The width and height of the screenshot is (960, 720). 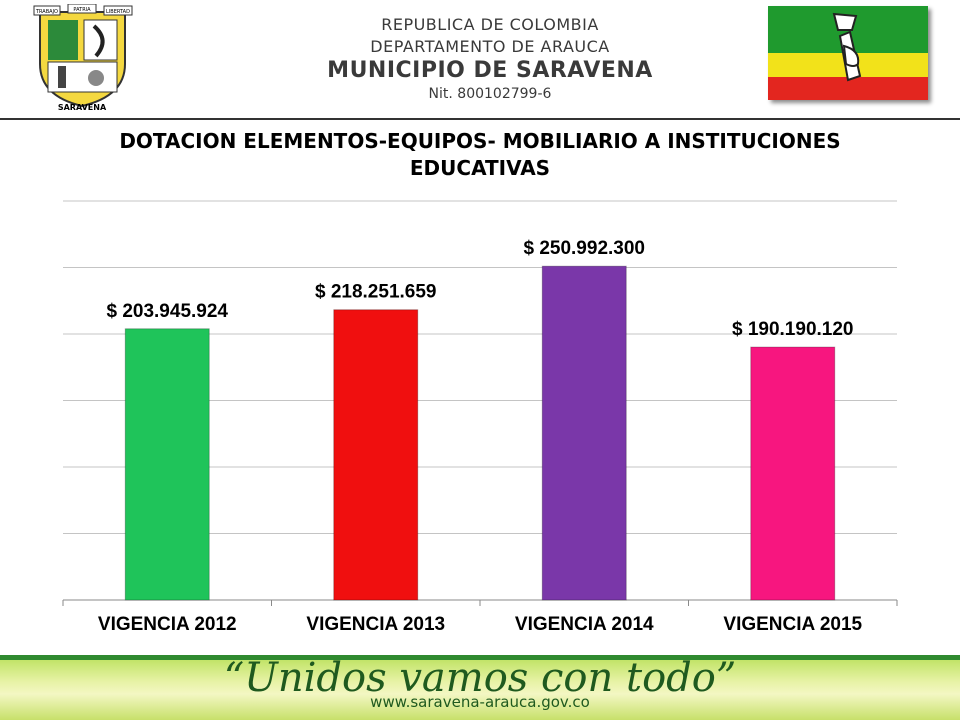 I want to click on data-label: $ 190.190.120, so click(x=793, y=329).